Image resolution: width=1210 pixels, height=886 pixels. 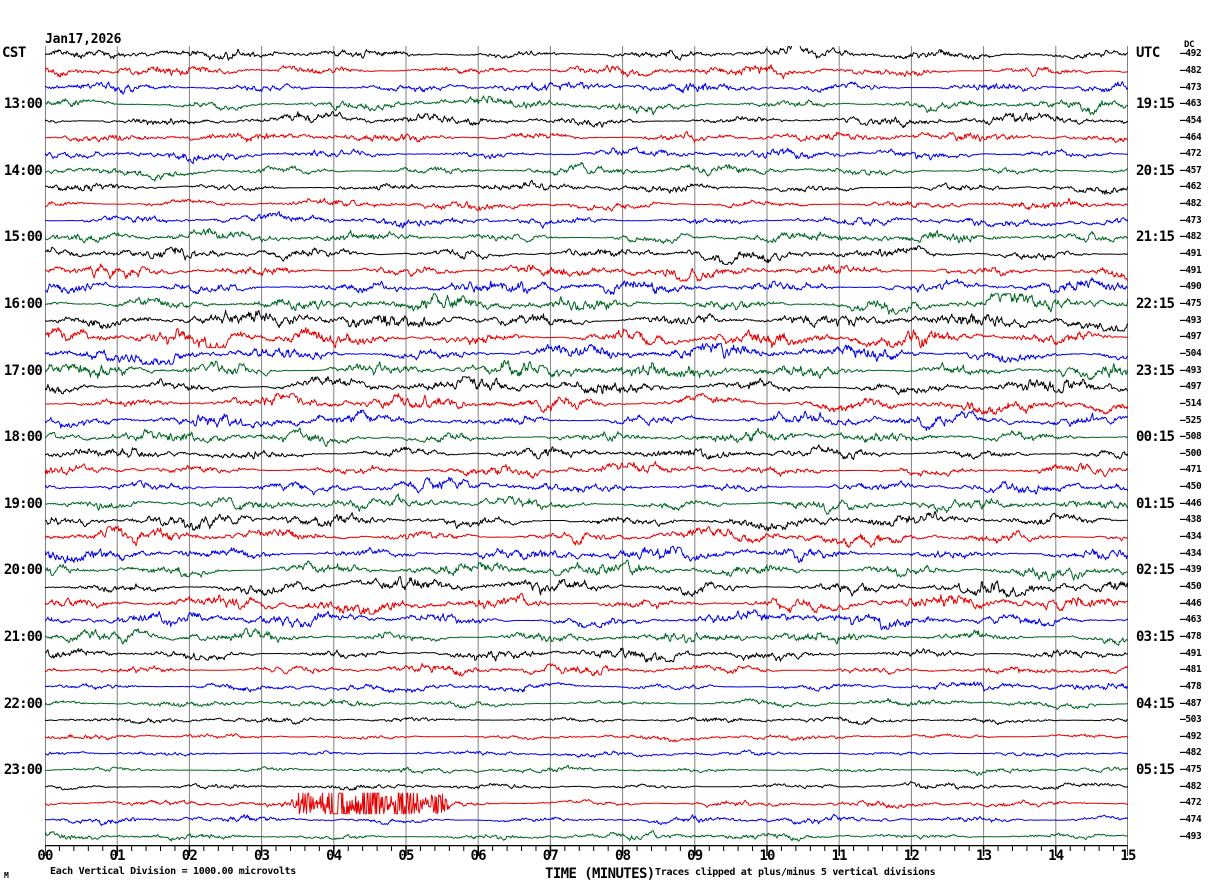 What do you see at coordinates (1191, 453) in the screenshot?
I see `dc-value: –500` at bounding box center [1191, 453].